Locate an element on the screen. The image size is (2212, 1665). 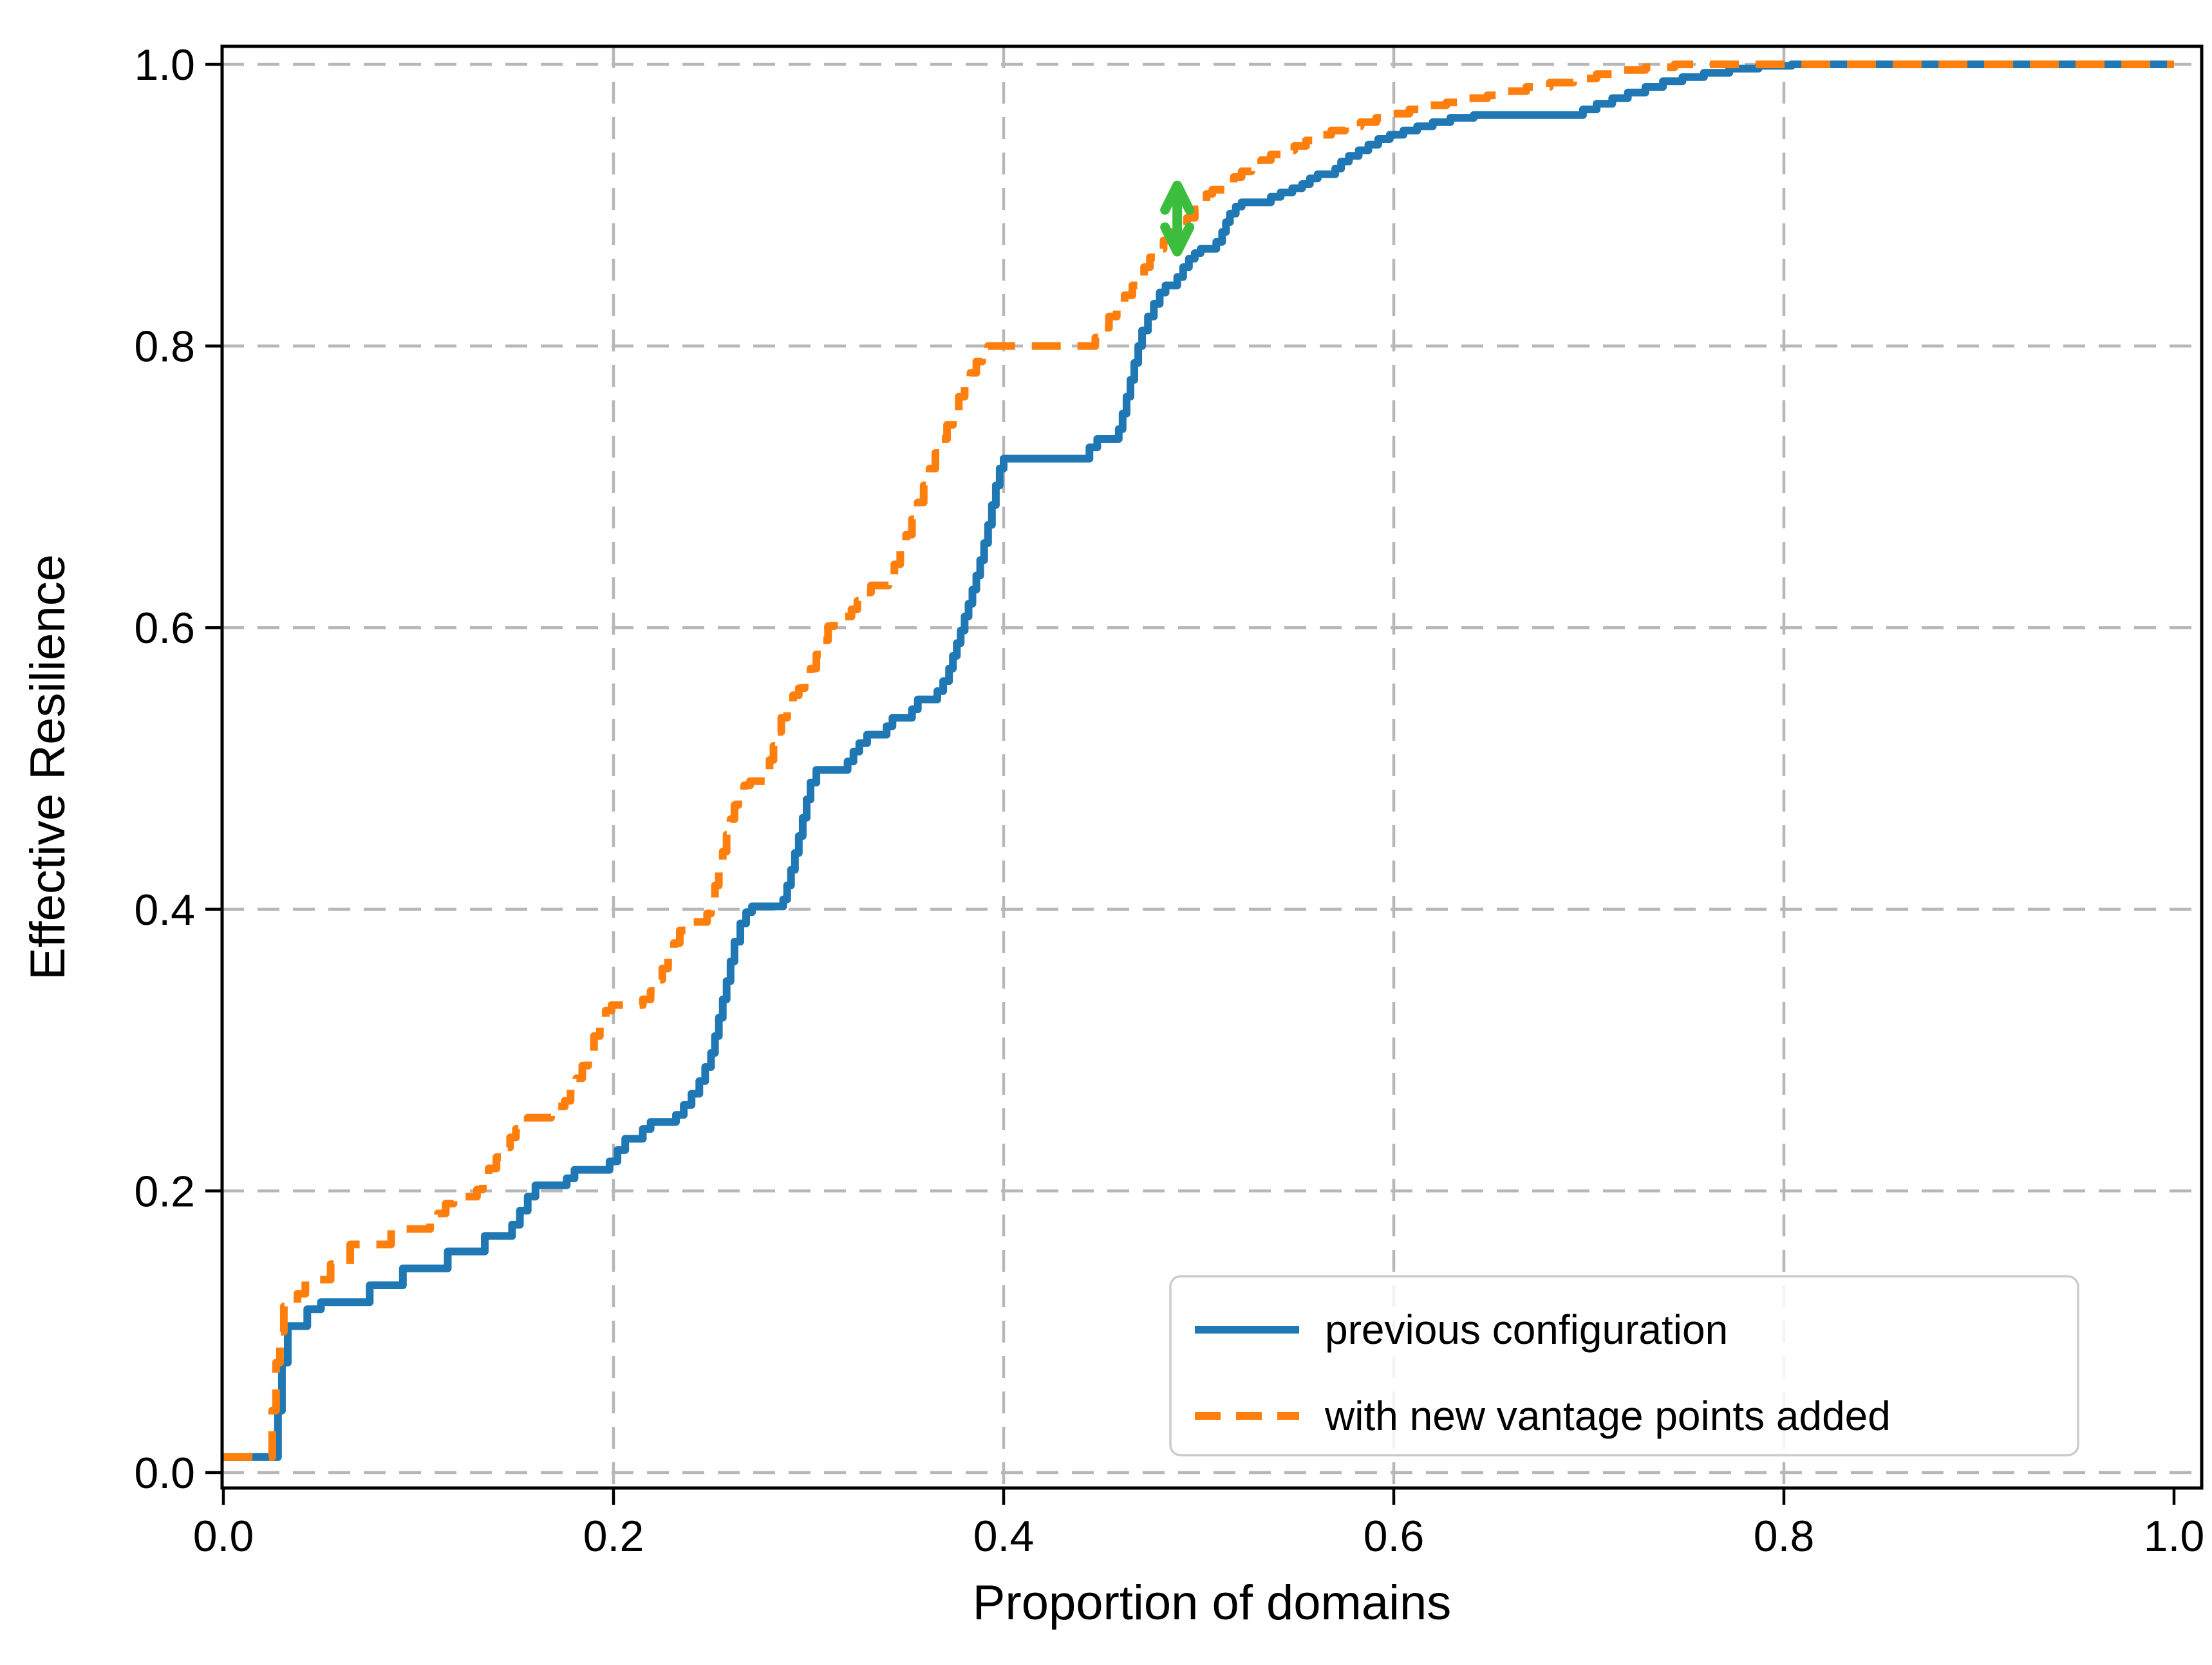
x-tick-label: 0.8 is located at coordinates (1785, 1537).